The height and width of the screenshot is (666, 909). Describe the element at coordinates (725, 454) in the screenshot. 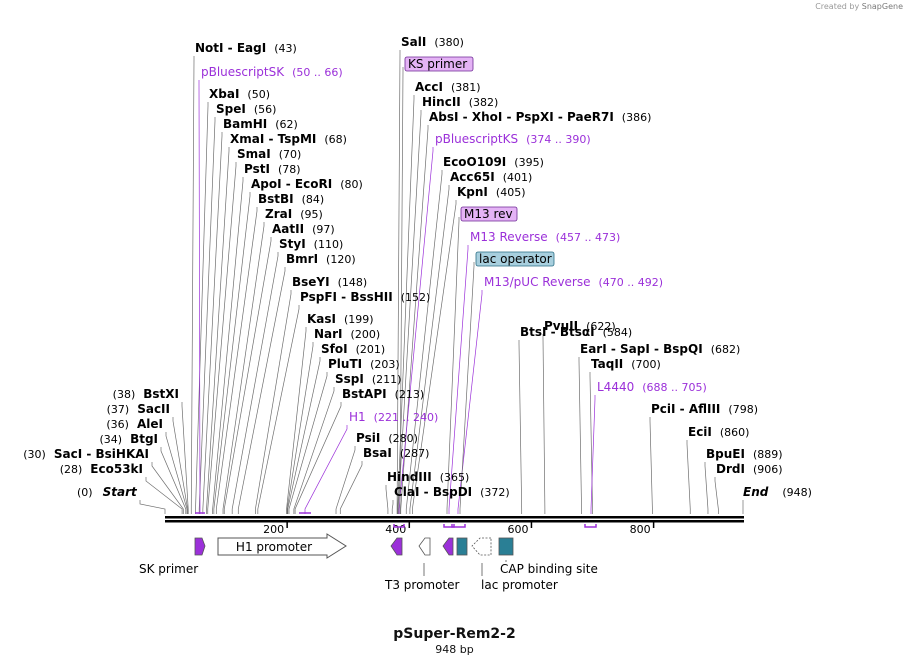

I see `site-name: BpuEI` at that location.